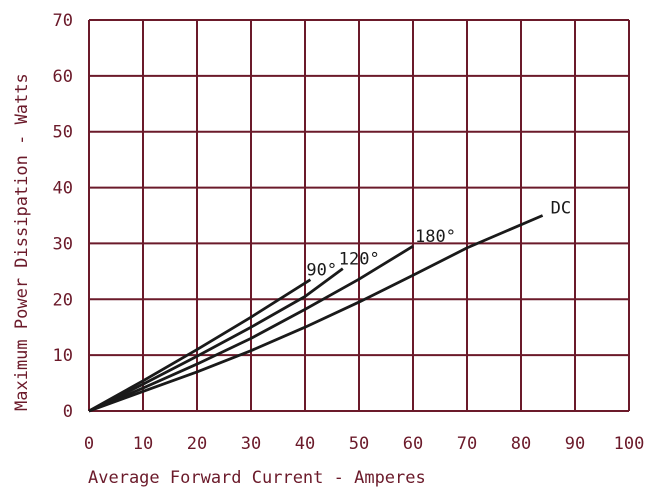 The height and width of the screenshot is (493, 666). What do you see at coordinates (63, 216) in the screenshot?
I see `y-axis-ticks: 0 10 20 30 40 50 60 70` at bounding box center [63, 216].